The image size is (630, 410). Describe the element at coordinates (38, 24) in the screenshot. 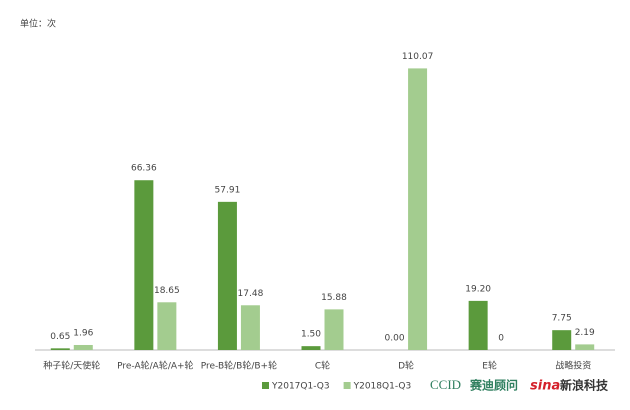

I see `unit-label: 单位：次` at that location.